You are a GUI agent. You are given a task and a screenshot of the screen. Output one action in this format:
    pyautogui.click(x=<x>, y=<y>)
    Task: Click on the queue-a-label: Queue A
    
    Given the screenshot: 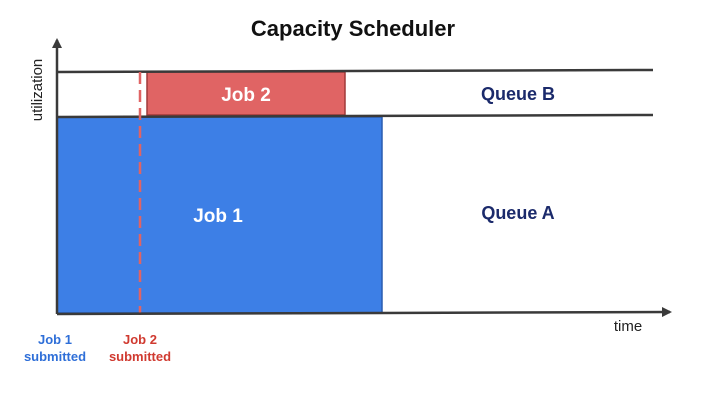 What is the action you would take?
    pyautogui.click(x=517, y=213)
    